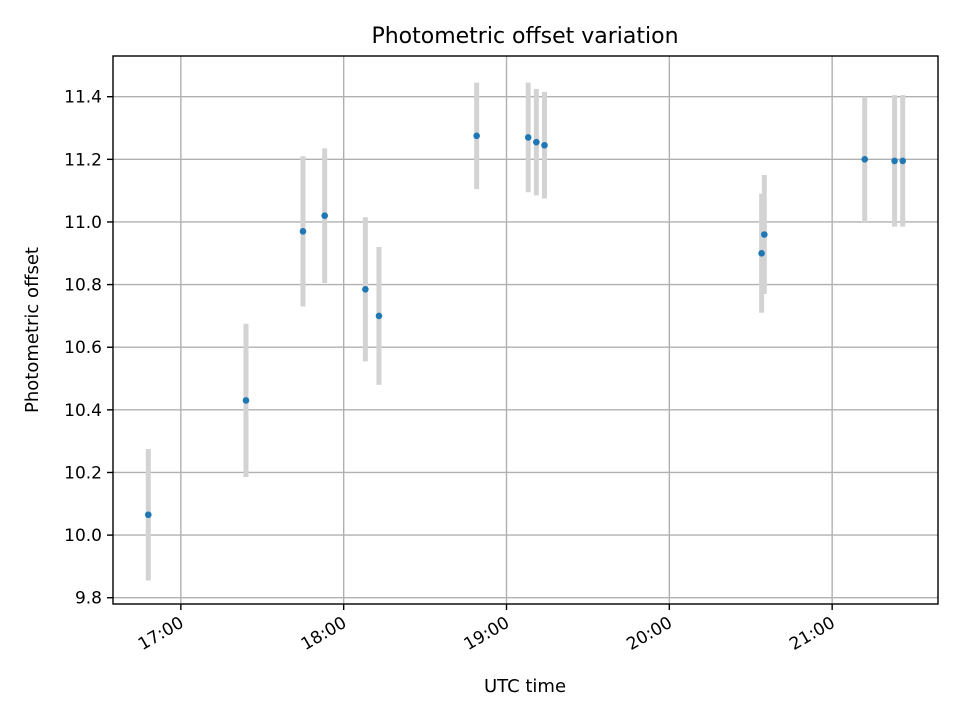  Describe the element at coordinates (524, 36) in the screenshot. I see `chart-title: Photometric offset variation` at that location.